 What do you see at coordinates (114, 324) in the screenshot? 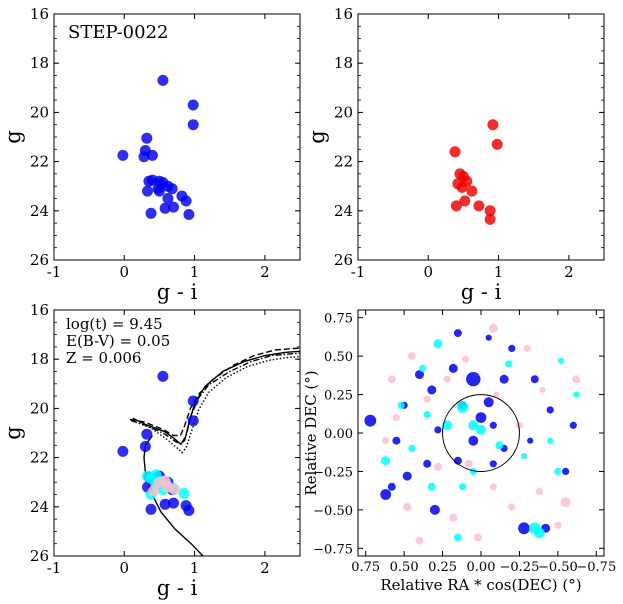
I see `fit-parameter-annotation: log(t) = 9.45` at bounding box center [114, 324].